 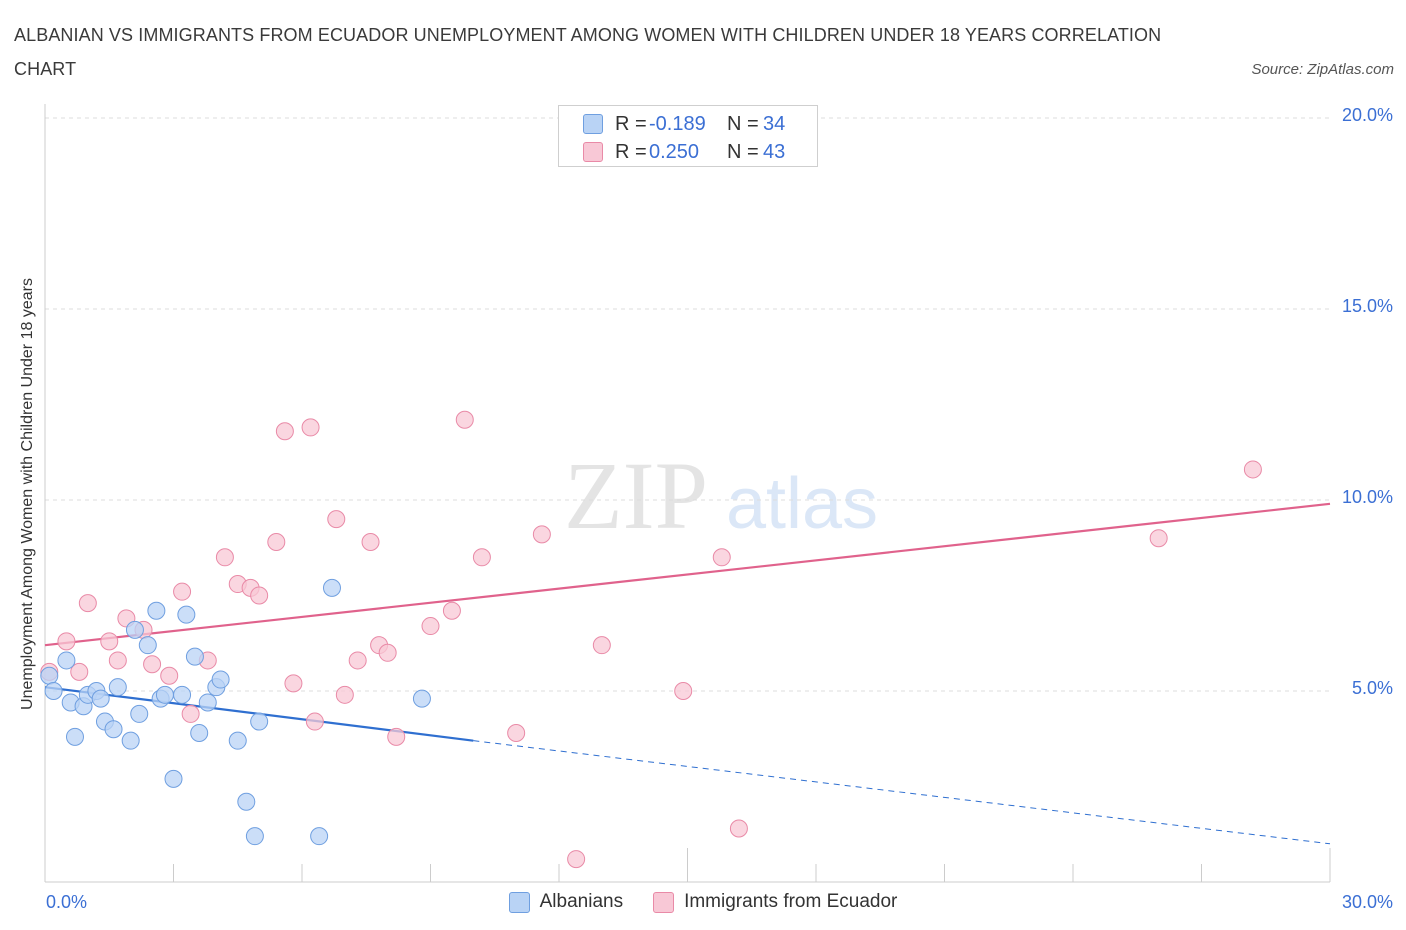 I want to click on y-tick-label: 20.0%, so click(x=1367, y=115).